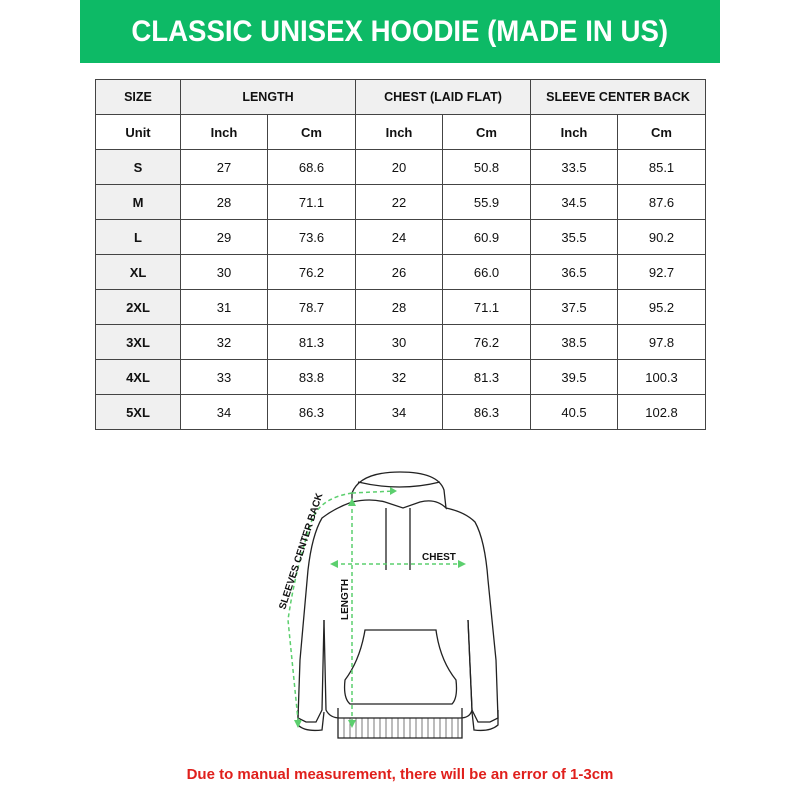 The image size is (800, 800). What do you see at coordinates (224, 307) in the screenshot?
I see `value-cell: 31` at bounding box center [224, 307].